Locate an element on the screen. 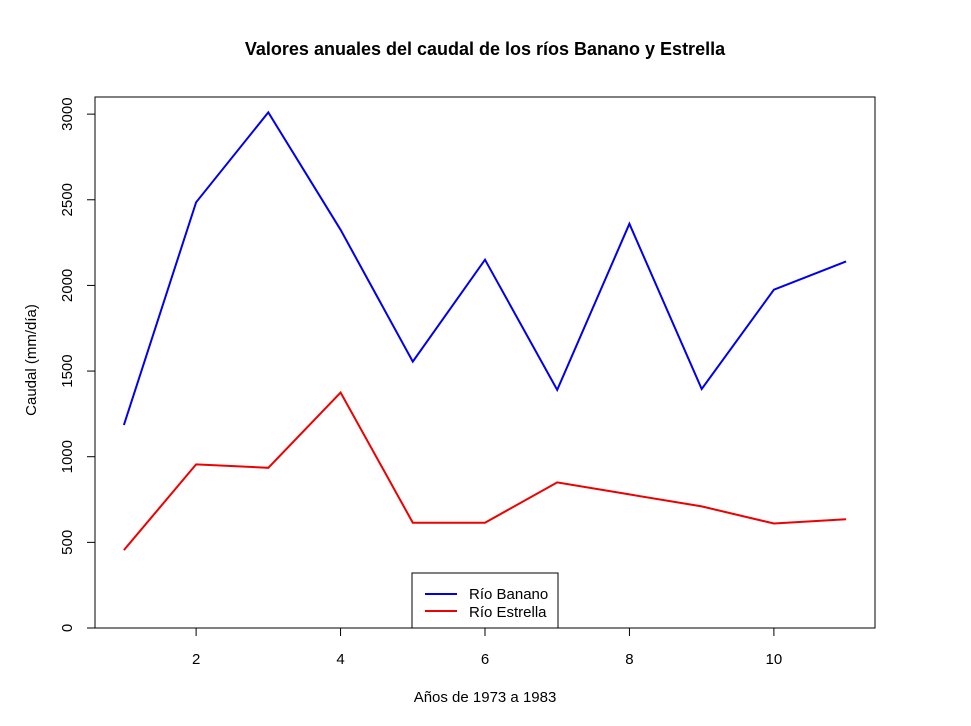 The width and height of the screenshot is (971, 726). x-axis: 2 4 6 8 10 is located at coordinates (487, 647).